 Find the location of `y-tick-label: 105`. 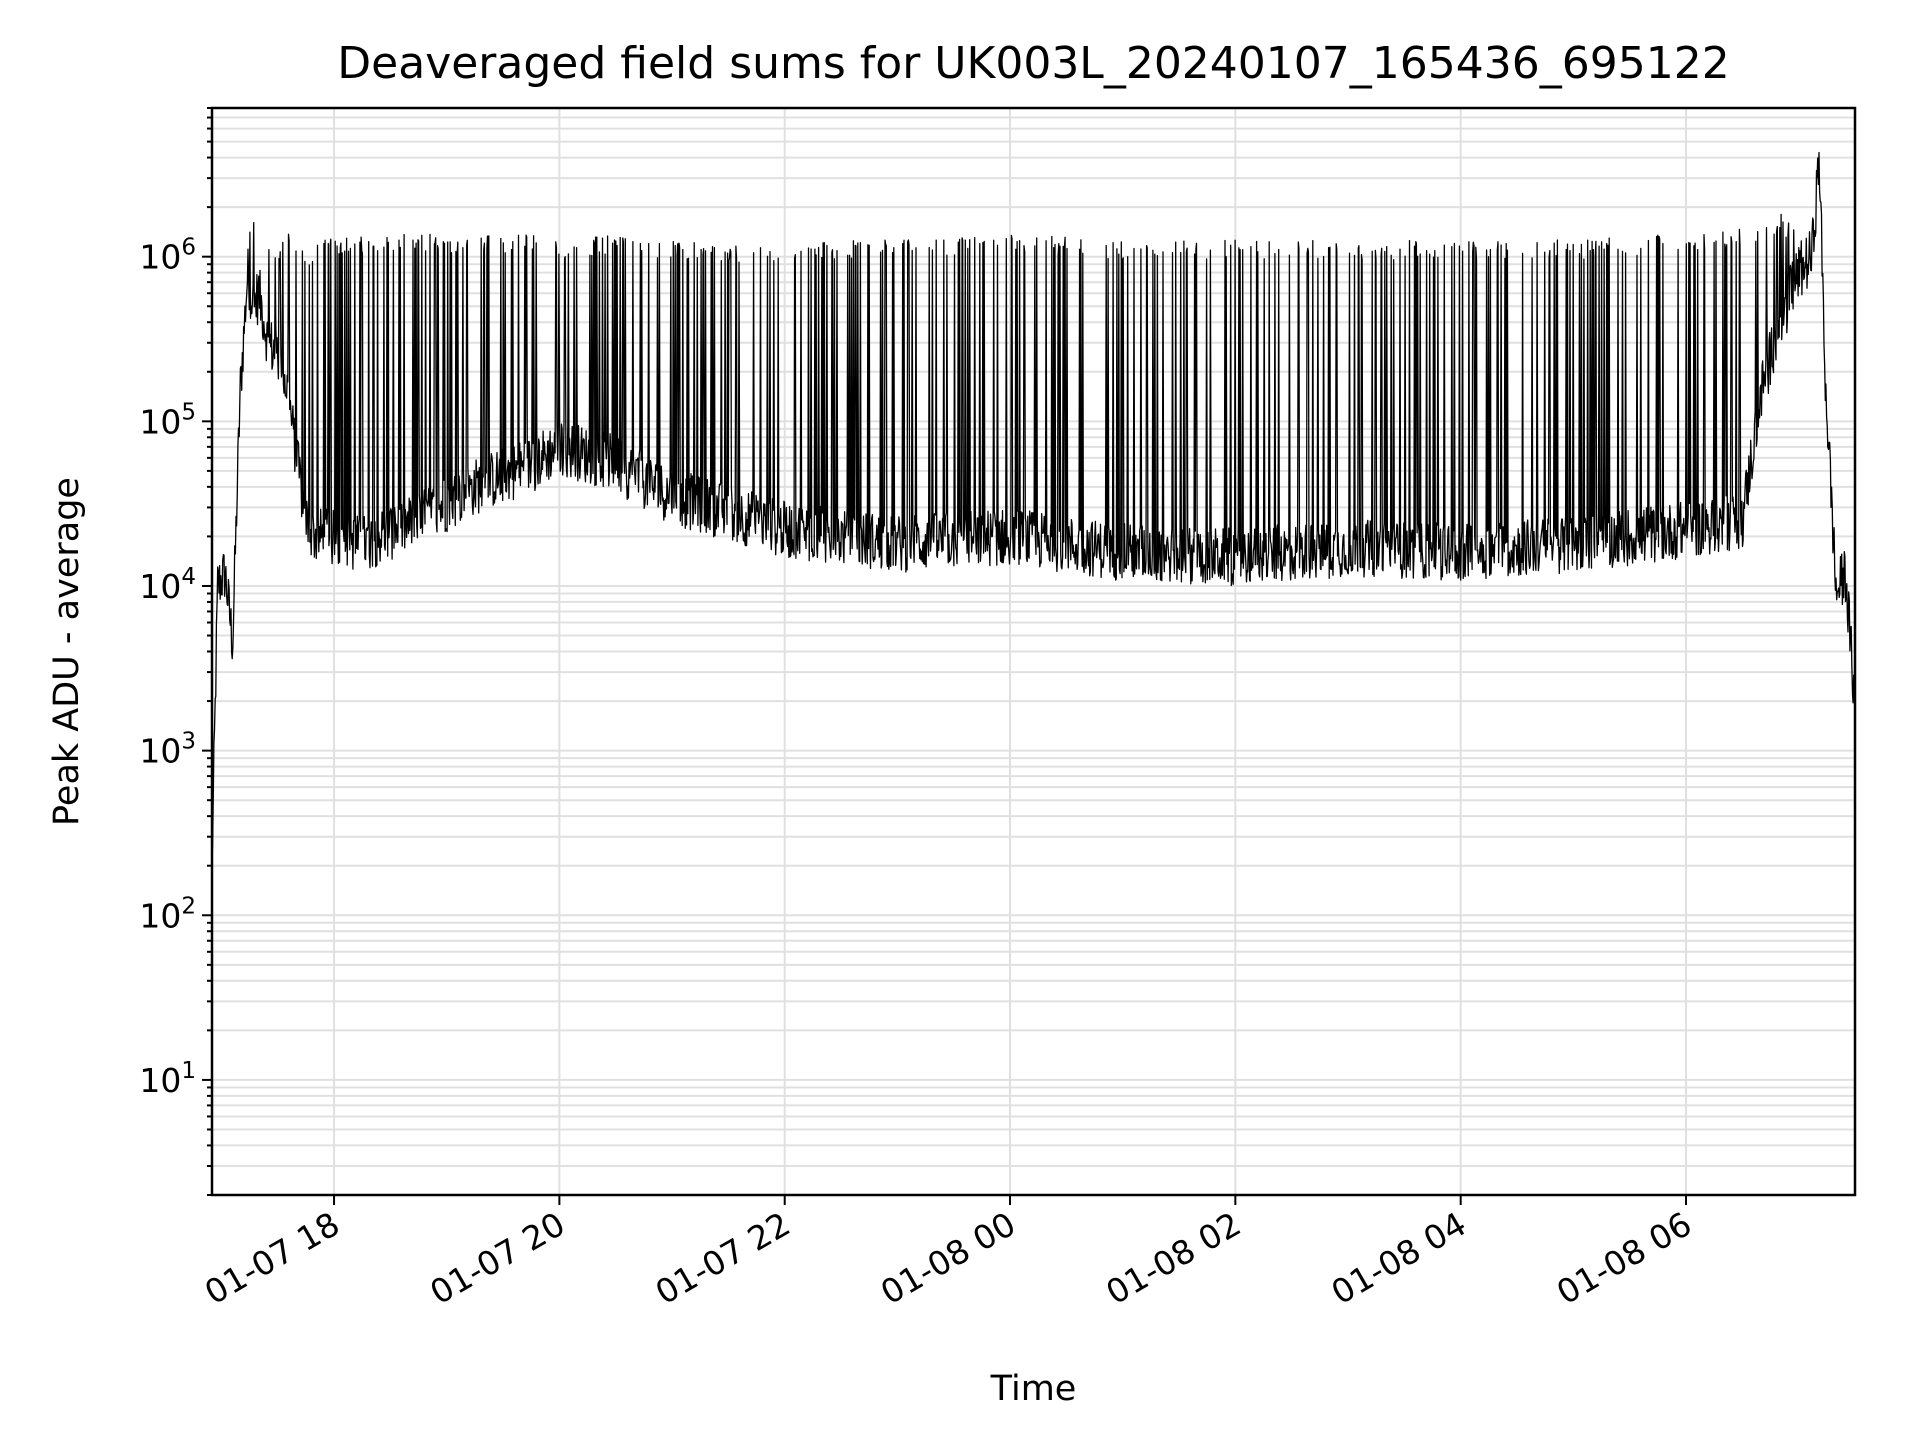

y-tick-label: 105 is located at coordinates (167, 420).